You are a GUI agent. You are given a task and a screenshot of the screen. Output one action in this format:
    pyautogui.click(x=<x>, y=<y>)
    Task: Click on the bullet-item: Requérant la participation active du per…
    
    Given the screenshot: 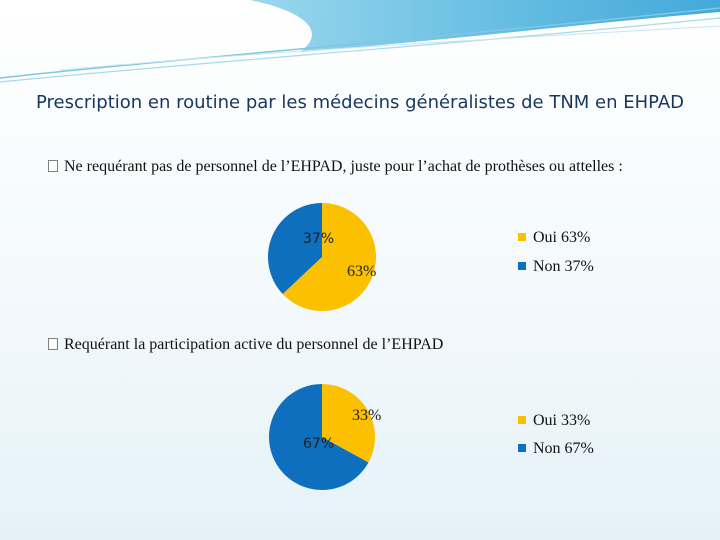 What is the action you would take?
    pyautogui.click(x=366, y=345)
    